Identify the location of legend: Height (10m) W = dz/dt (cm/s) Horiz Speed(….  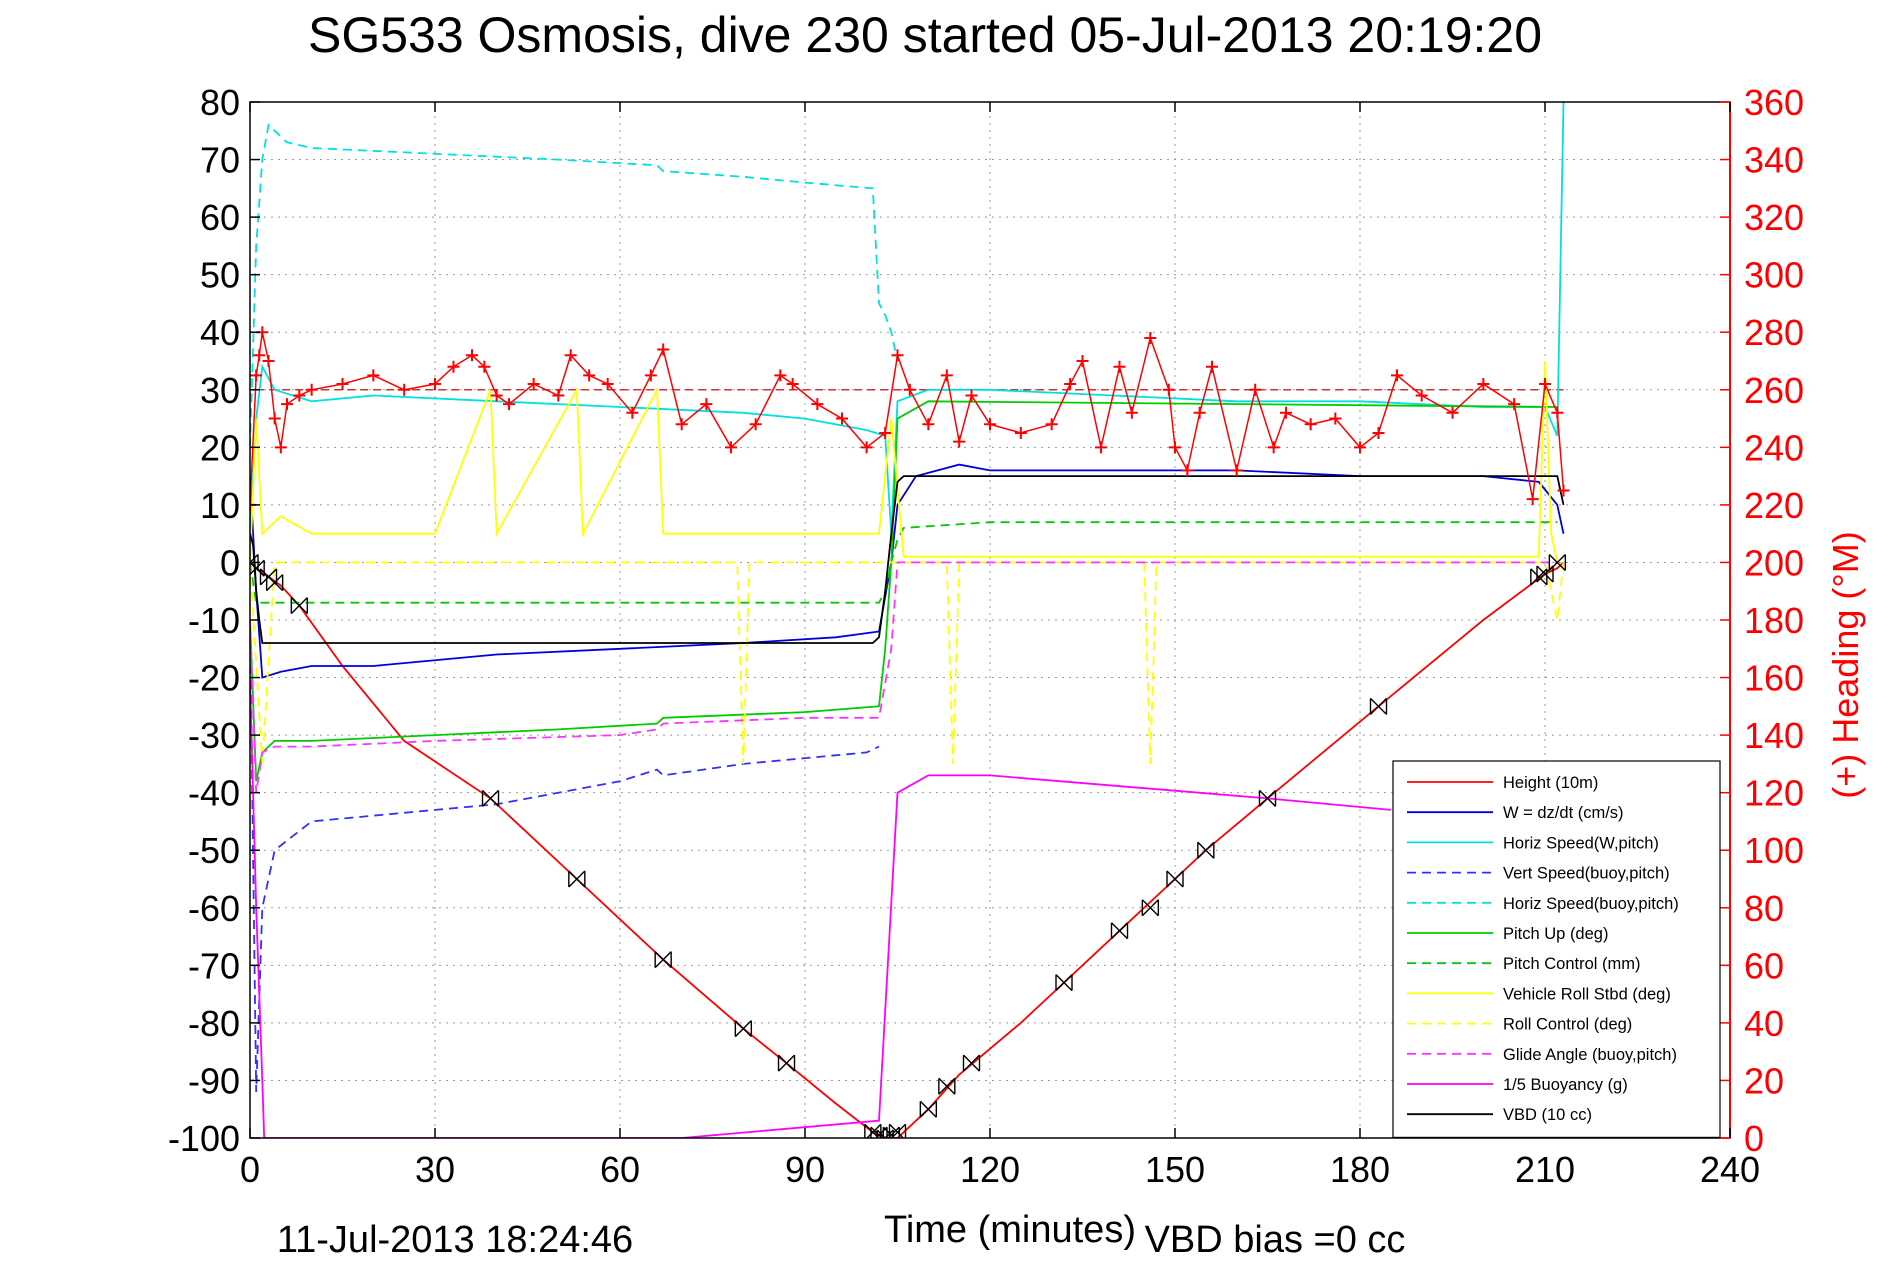
(1556, 949).